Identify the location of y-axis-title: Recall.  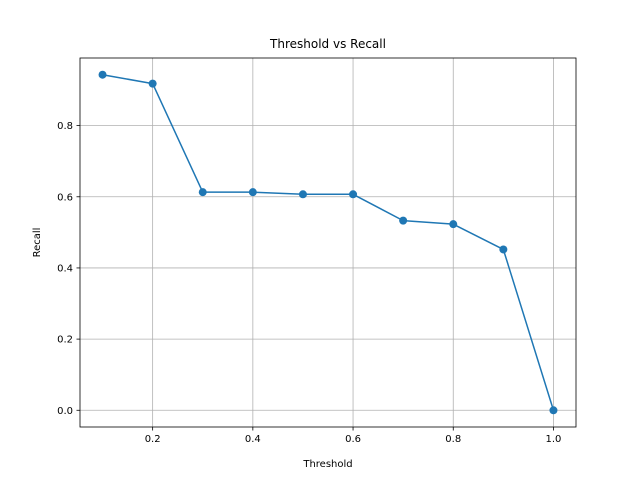
(37, 243).